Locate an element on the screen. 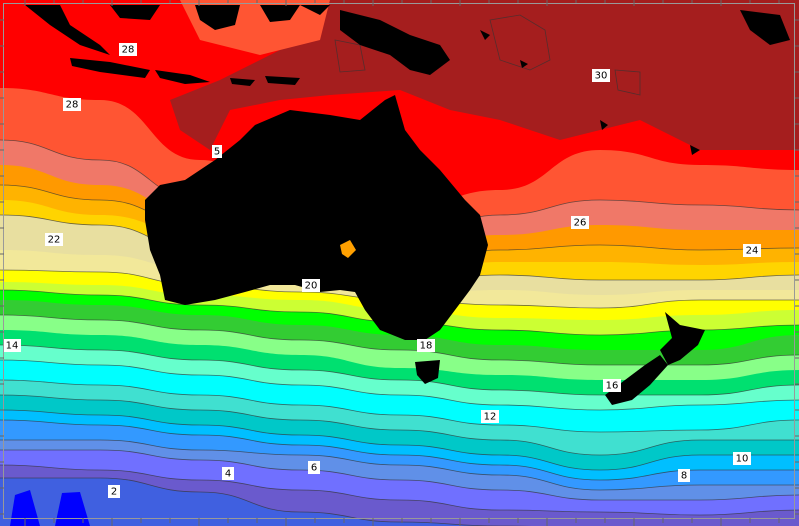 Image resolution: width=799 pixels, height=526 pixels. contour-label: 4 is located at coordinates (228, 473).